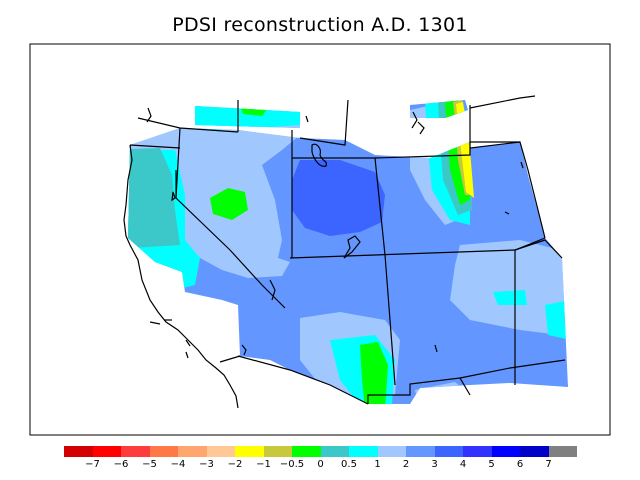 Image resolution: width=640 pixels, height=480 pixels. Describe the element at coordinates (272, 290) in the screenshot. I see `lake-mead` at that location.